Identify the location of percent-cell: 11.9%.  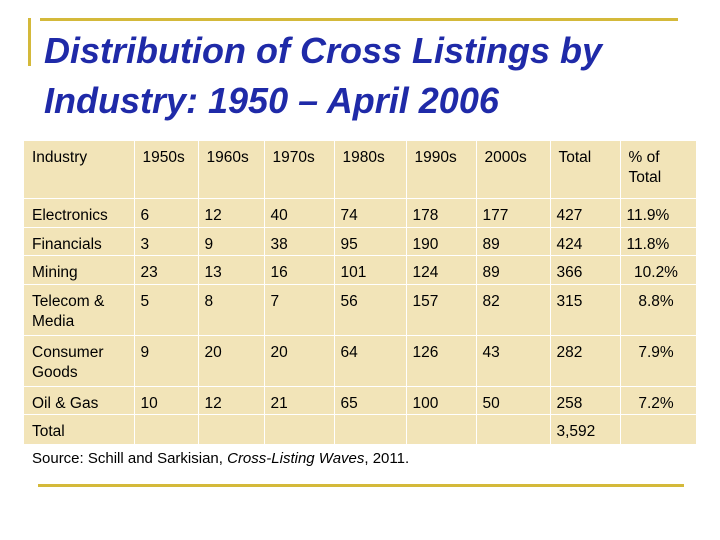
(658, 213).